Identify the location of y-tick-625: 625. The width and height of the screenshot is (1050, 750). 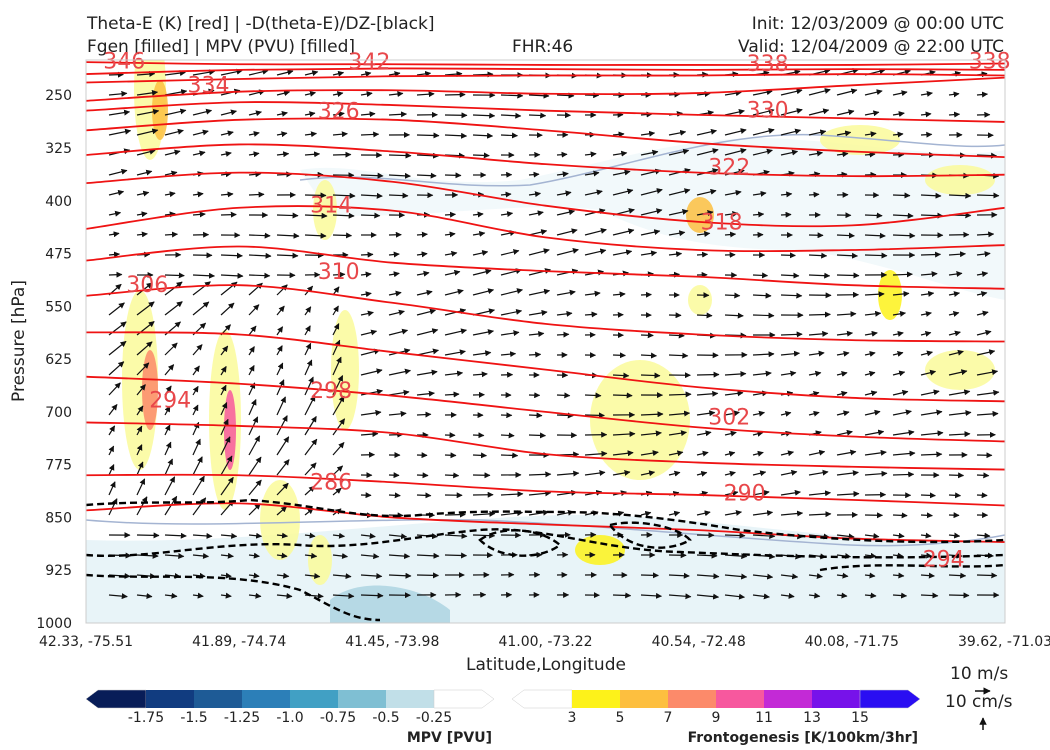
(58, 360).